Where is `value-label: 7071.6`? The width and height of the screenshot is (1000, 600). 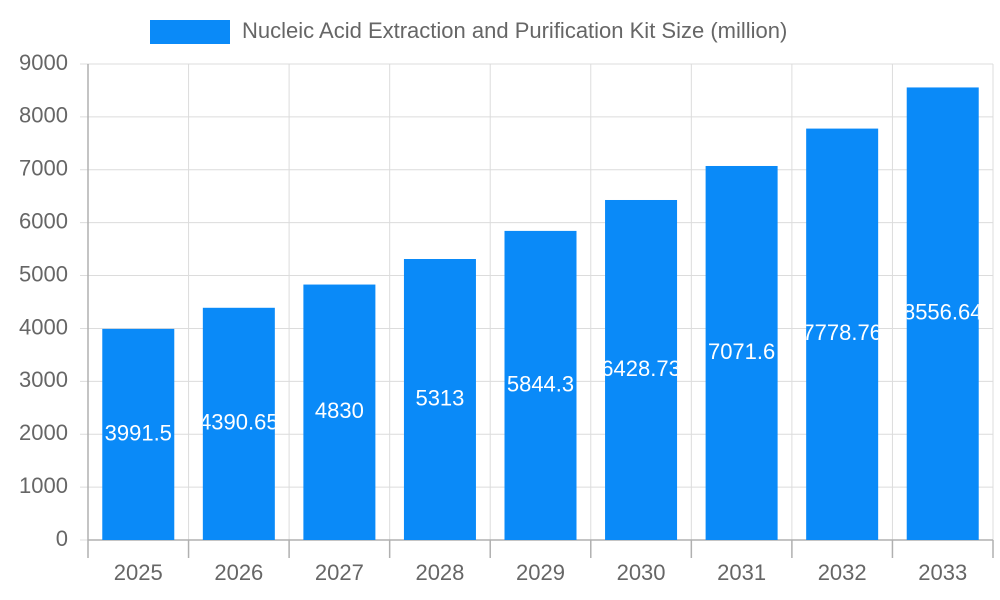
value-label: 7071.6 is located at coordinates (741, 351).